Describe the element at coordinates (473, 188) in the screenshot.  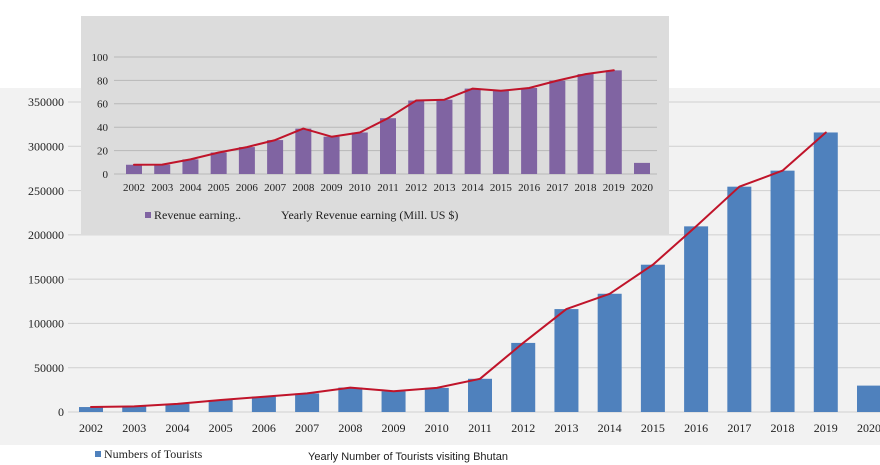
I see `revenue-x-tick-label: 2014` at that location.